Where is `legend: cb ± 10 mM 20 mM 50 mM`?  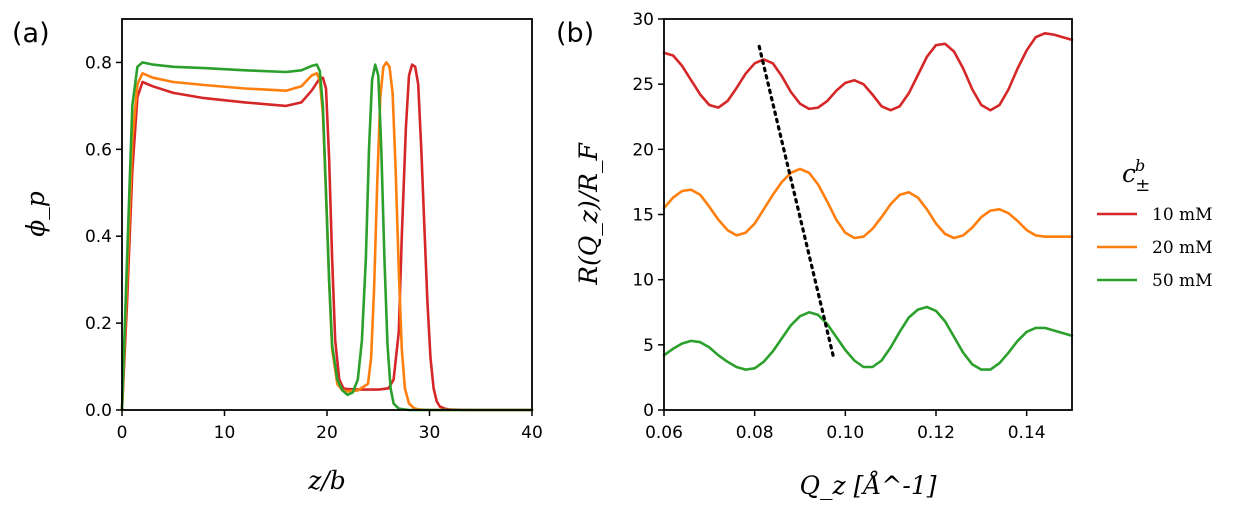 legend: cb ± 10 mM 20 mM 50 mM is located at coordinates (1155, 223).